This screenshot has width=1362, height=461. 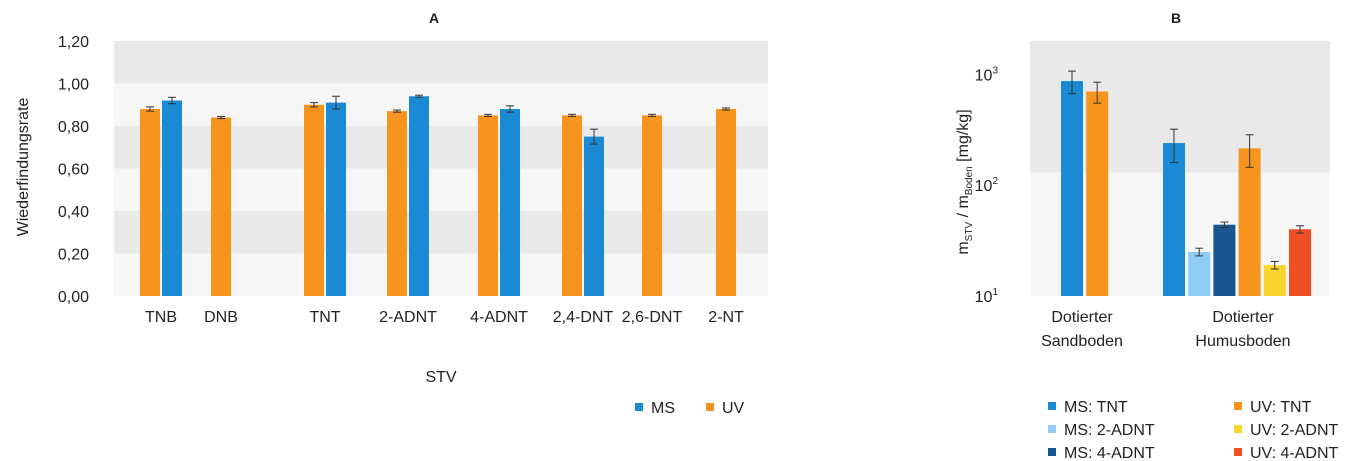 I want to click on chart-a-legend: MS UV, so click(x=690, y=408).